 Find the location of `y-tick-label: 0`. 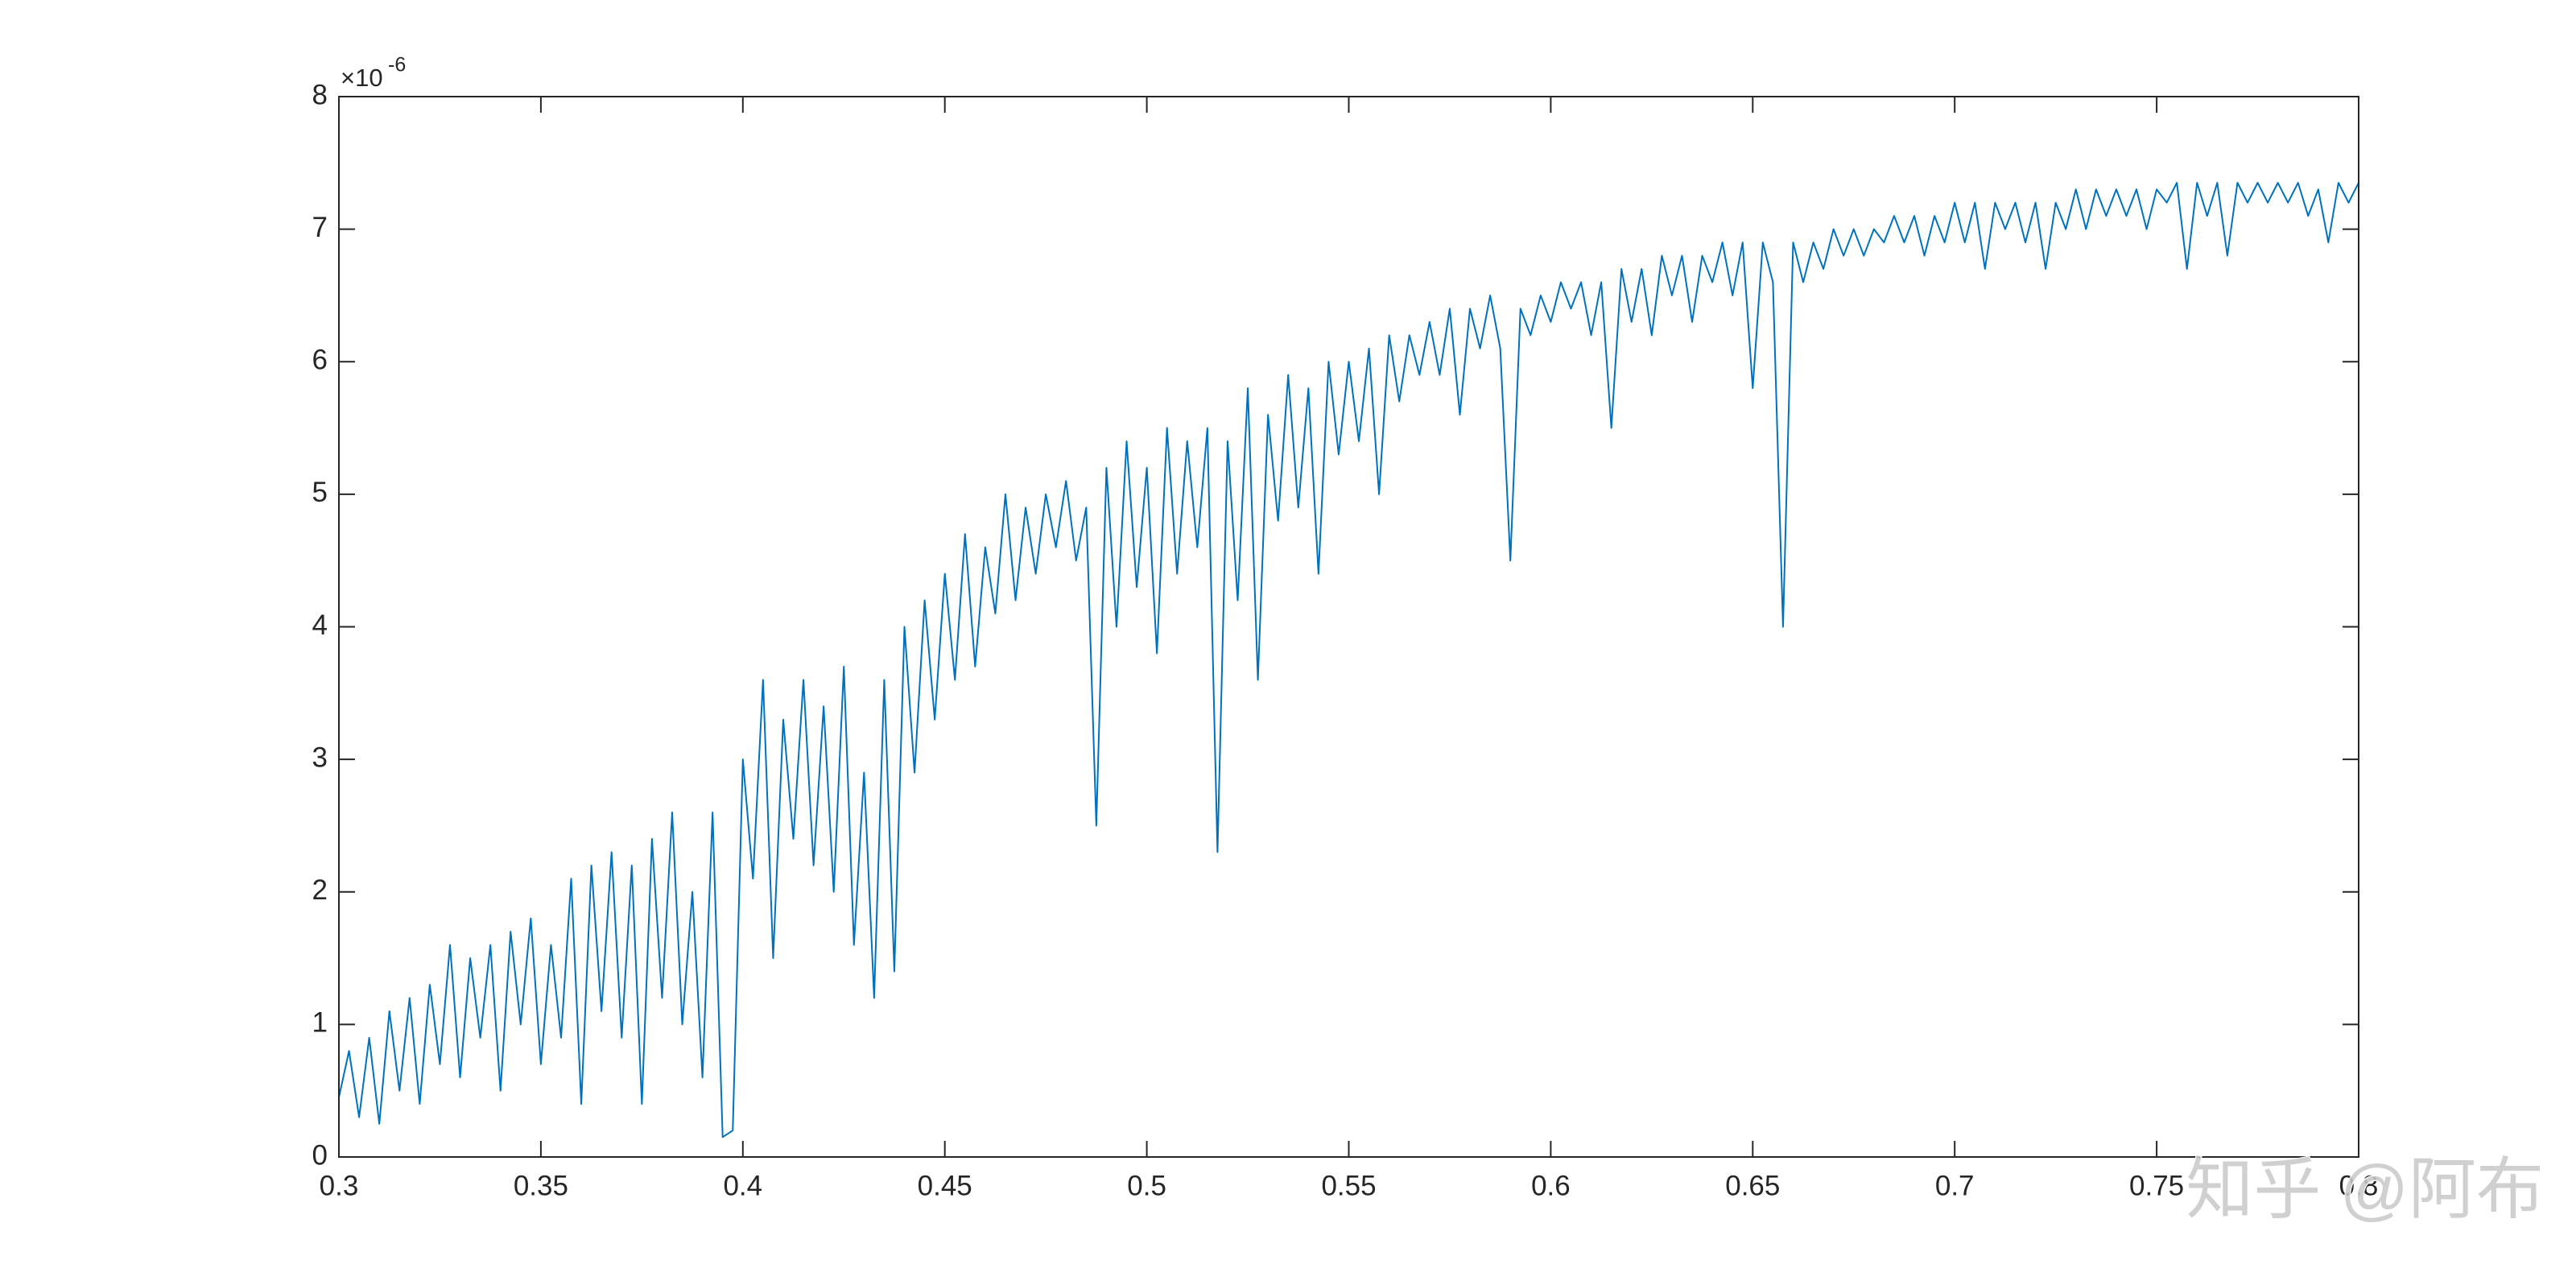

y-tick-label: 0 is located at coordinates (320, 1155).